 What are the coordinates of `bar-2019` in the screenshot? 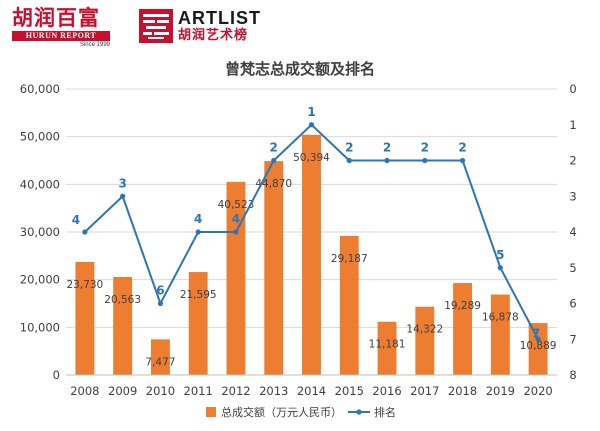 It's located at (500, 334).